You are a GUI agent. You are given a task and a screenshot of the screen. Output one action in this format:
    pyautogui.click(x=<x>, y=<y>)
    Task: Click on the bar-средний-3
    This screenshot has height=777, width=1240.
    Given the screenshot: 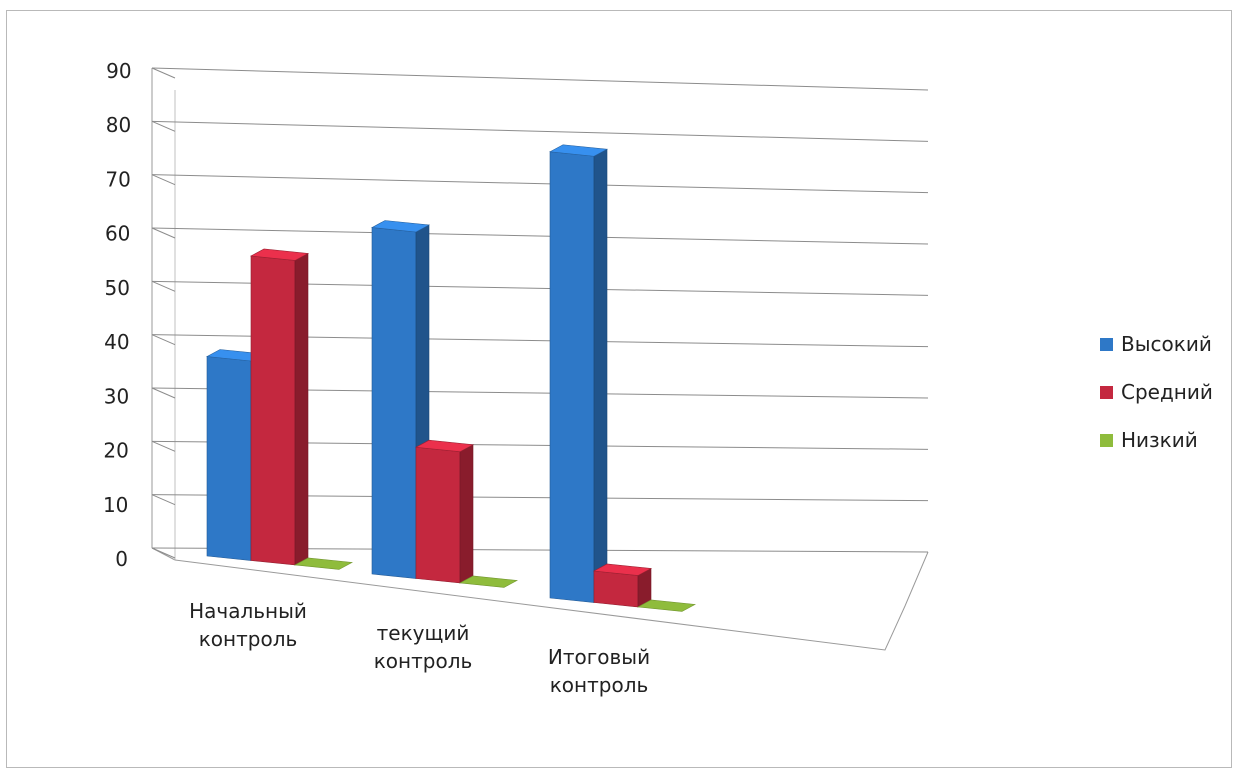 What is the action you would take?
    pyautogui.click(x=622, y=585)
    